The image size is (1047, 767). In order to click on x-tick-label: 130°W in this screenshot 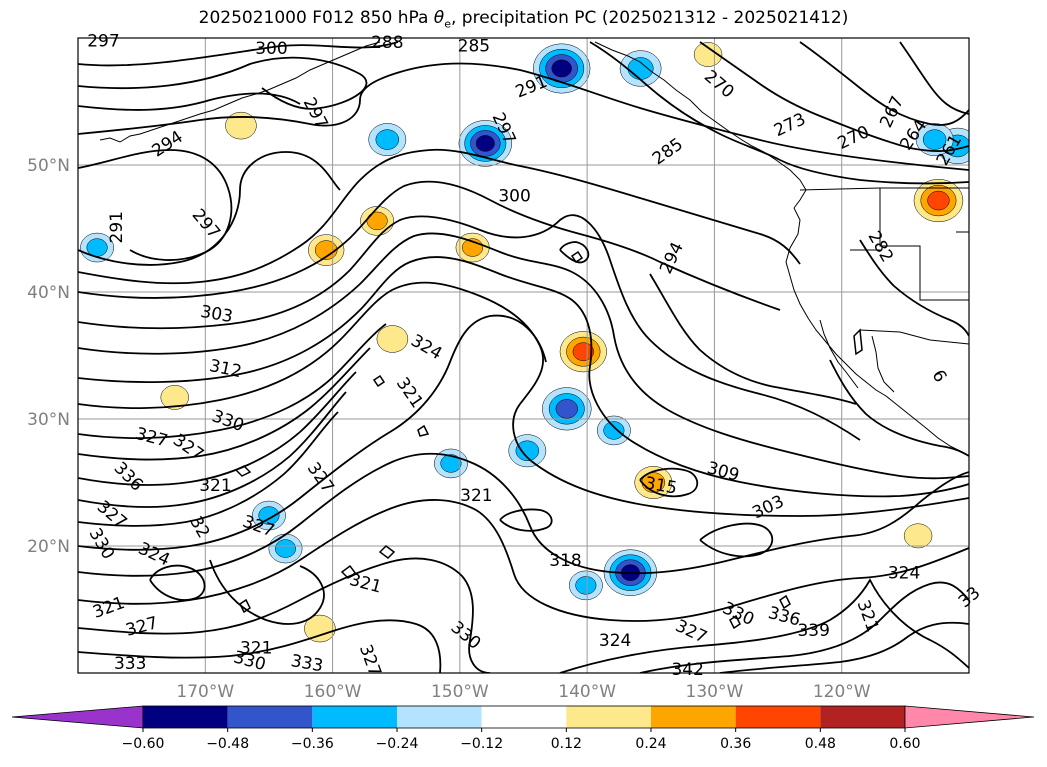, I will do `click(715, 692)`.